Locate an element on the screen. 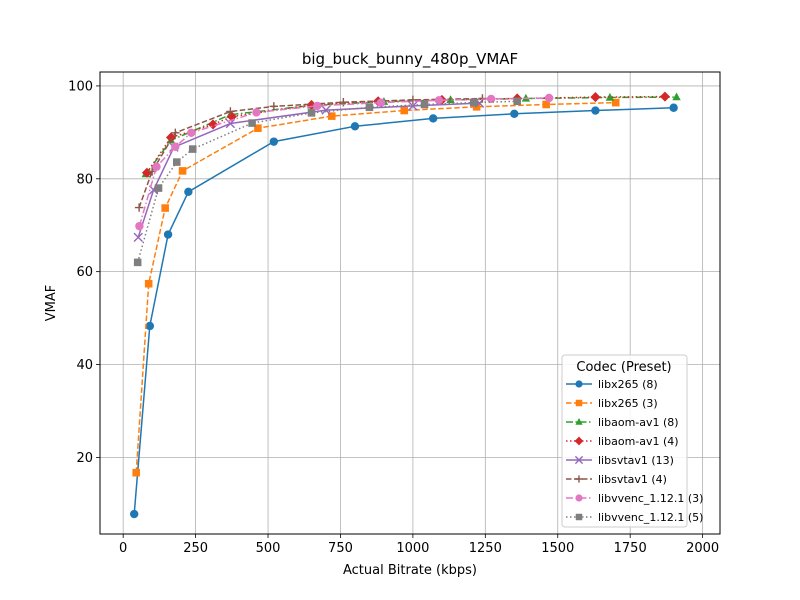 The width and height of the screenshot is (800, 600). legend-label: libvvenc_1.12.1 (3) is located at coordinates (650, 498).